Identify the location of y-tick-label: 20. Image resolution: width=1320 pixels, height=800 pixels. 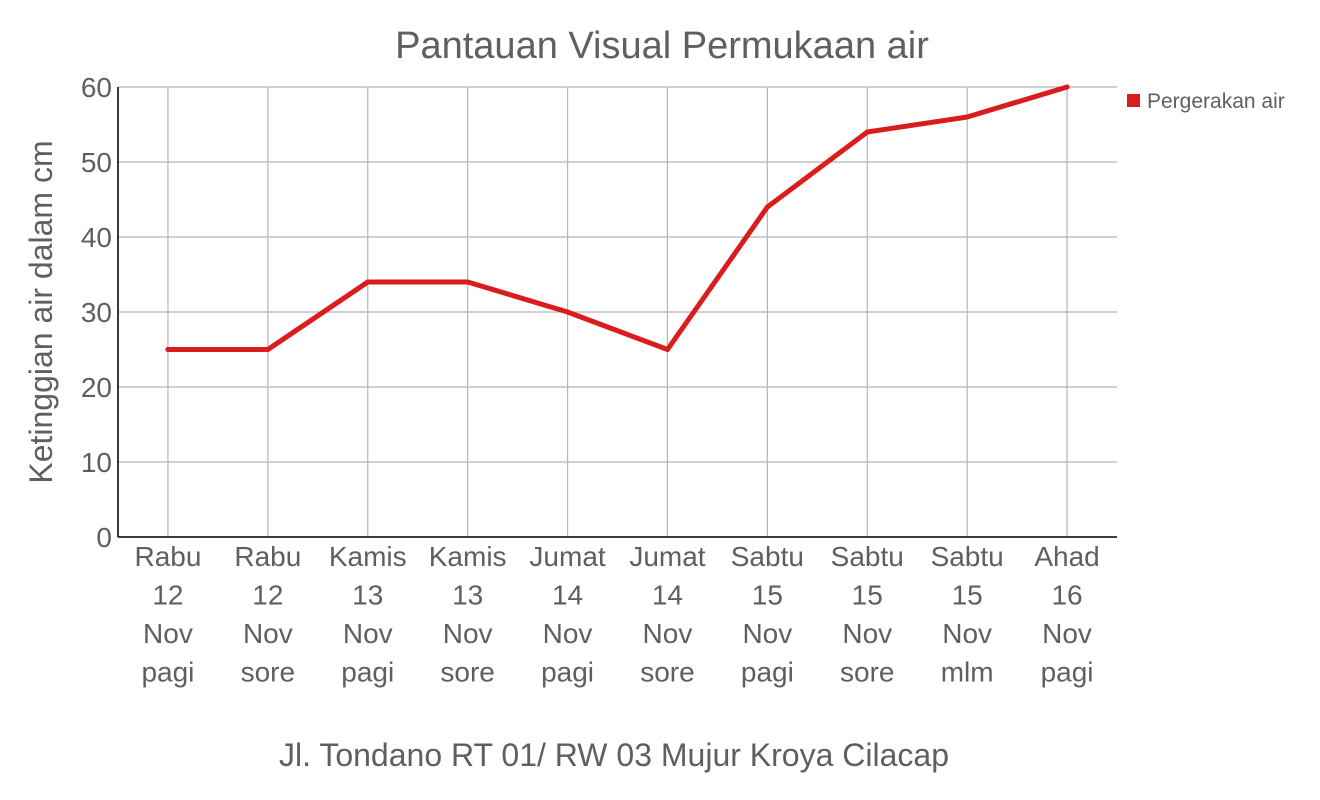
(96, 387).